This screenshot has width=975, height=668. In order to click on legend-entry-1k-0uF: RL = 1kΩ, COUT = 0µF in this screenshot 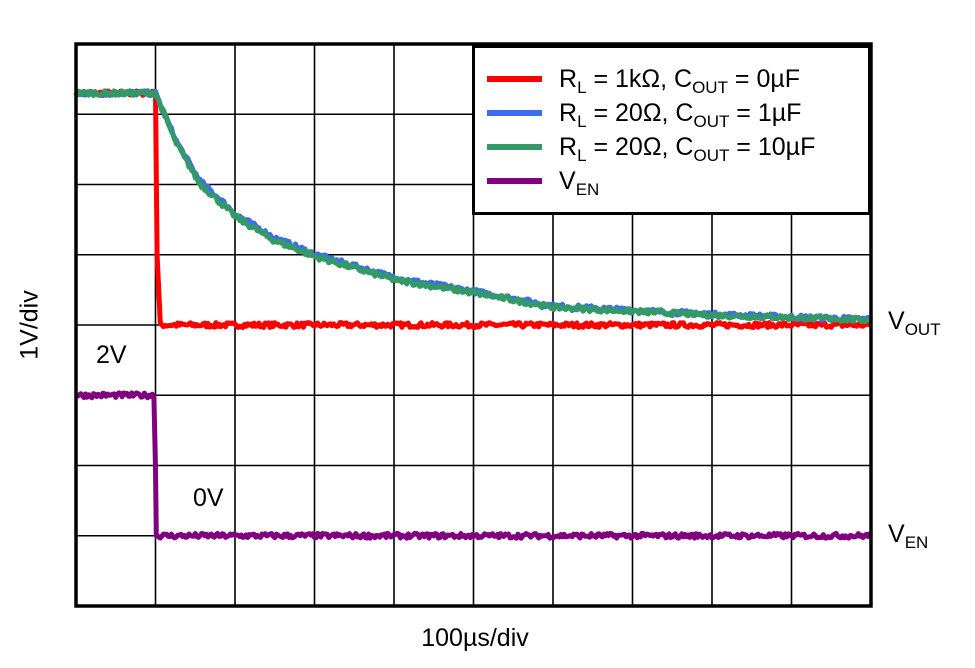, I will do `click(643, 79)`.